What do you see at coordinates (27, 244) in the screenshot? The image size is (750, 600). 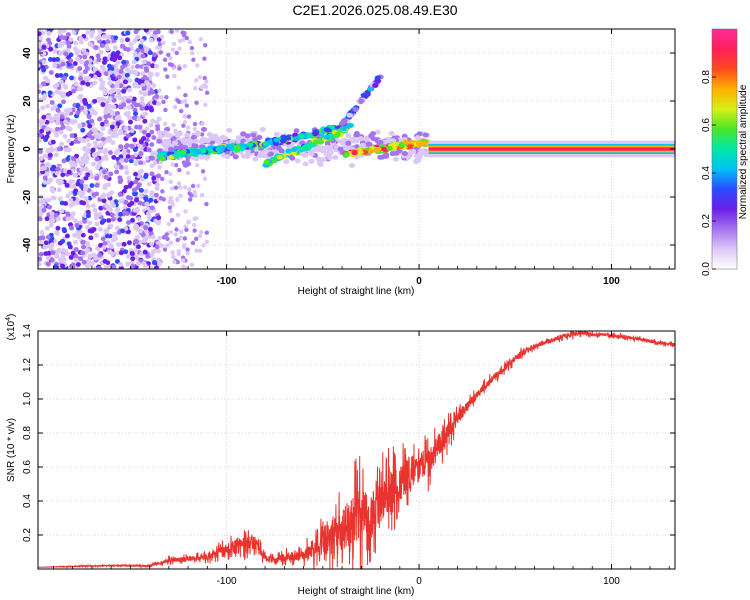 I see `y-tick-label: -40` at bounding box center [27, 244].